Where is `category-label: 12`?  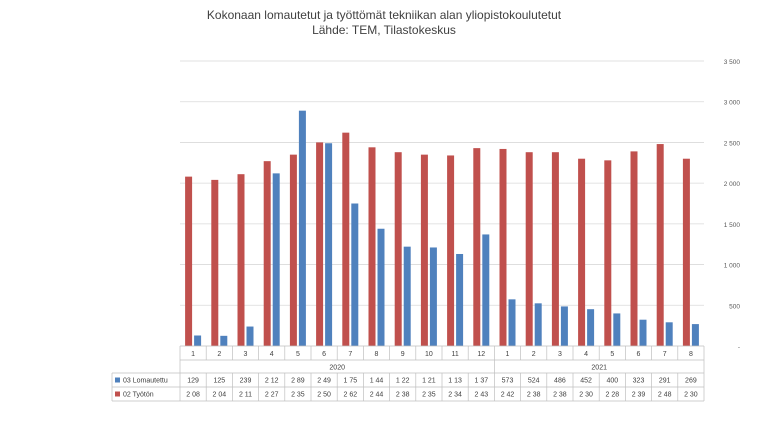
category-label: 12 is located at coordinates (481, 354).